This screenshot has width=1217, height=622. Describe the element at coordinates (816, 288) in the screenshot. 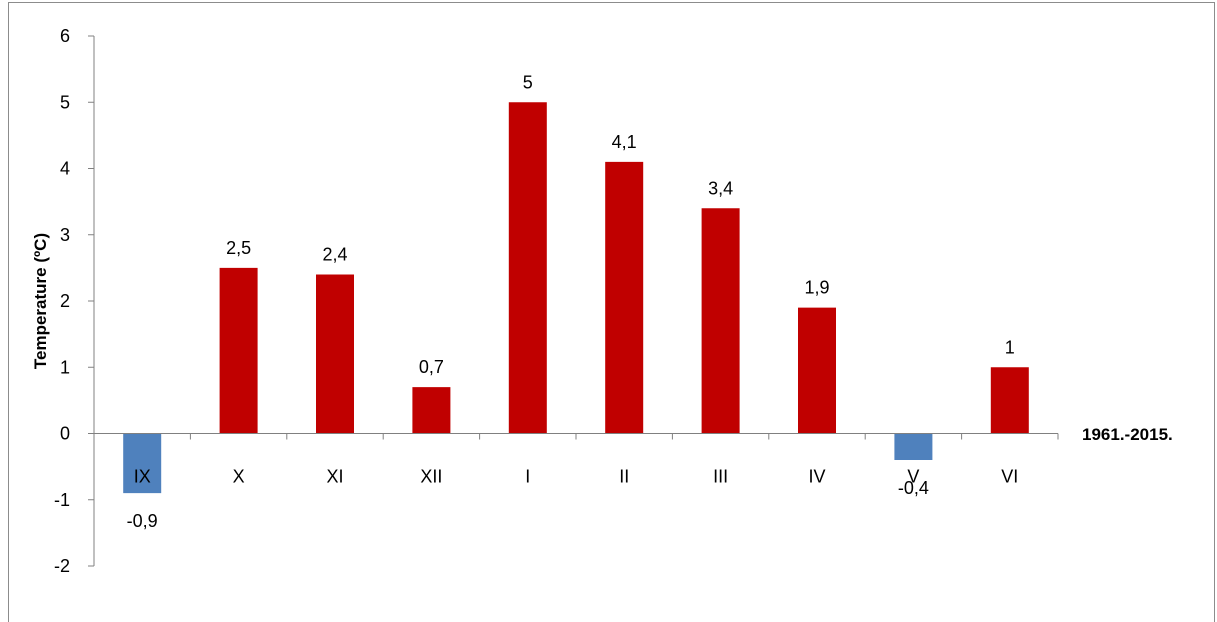

I see `data-label: 1,9` at that location.